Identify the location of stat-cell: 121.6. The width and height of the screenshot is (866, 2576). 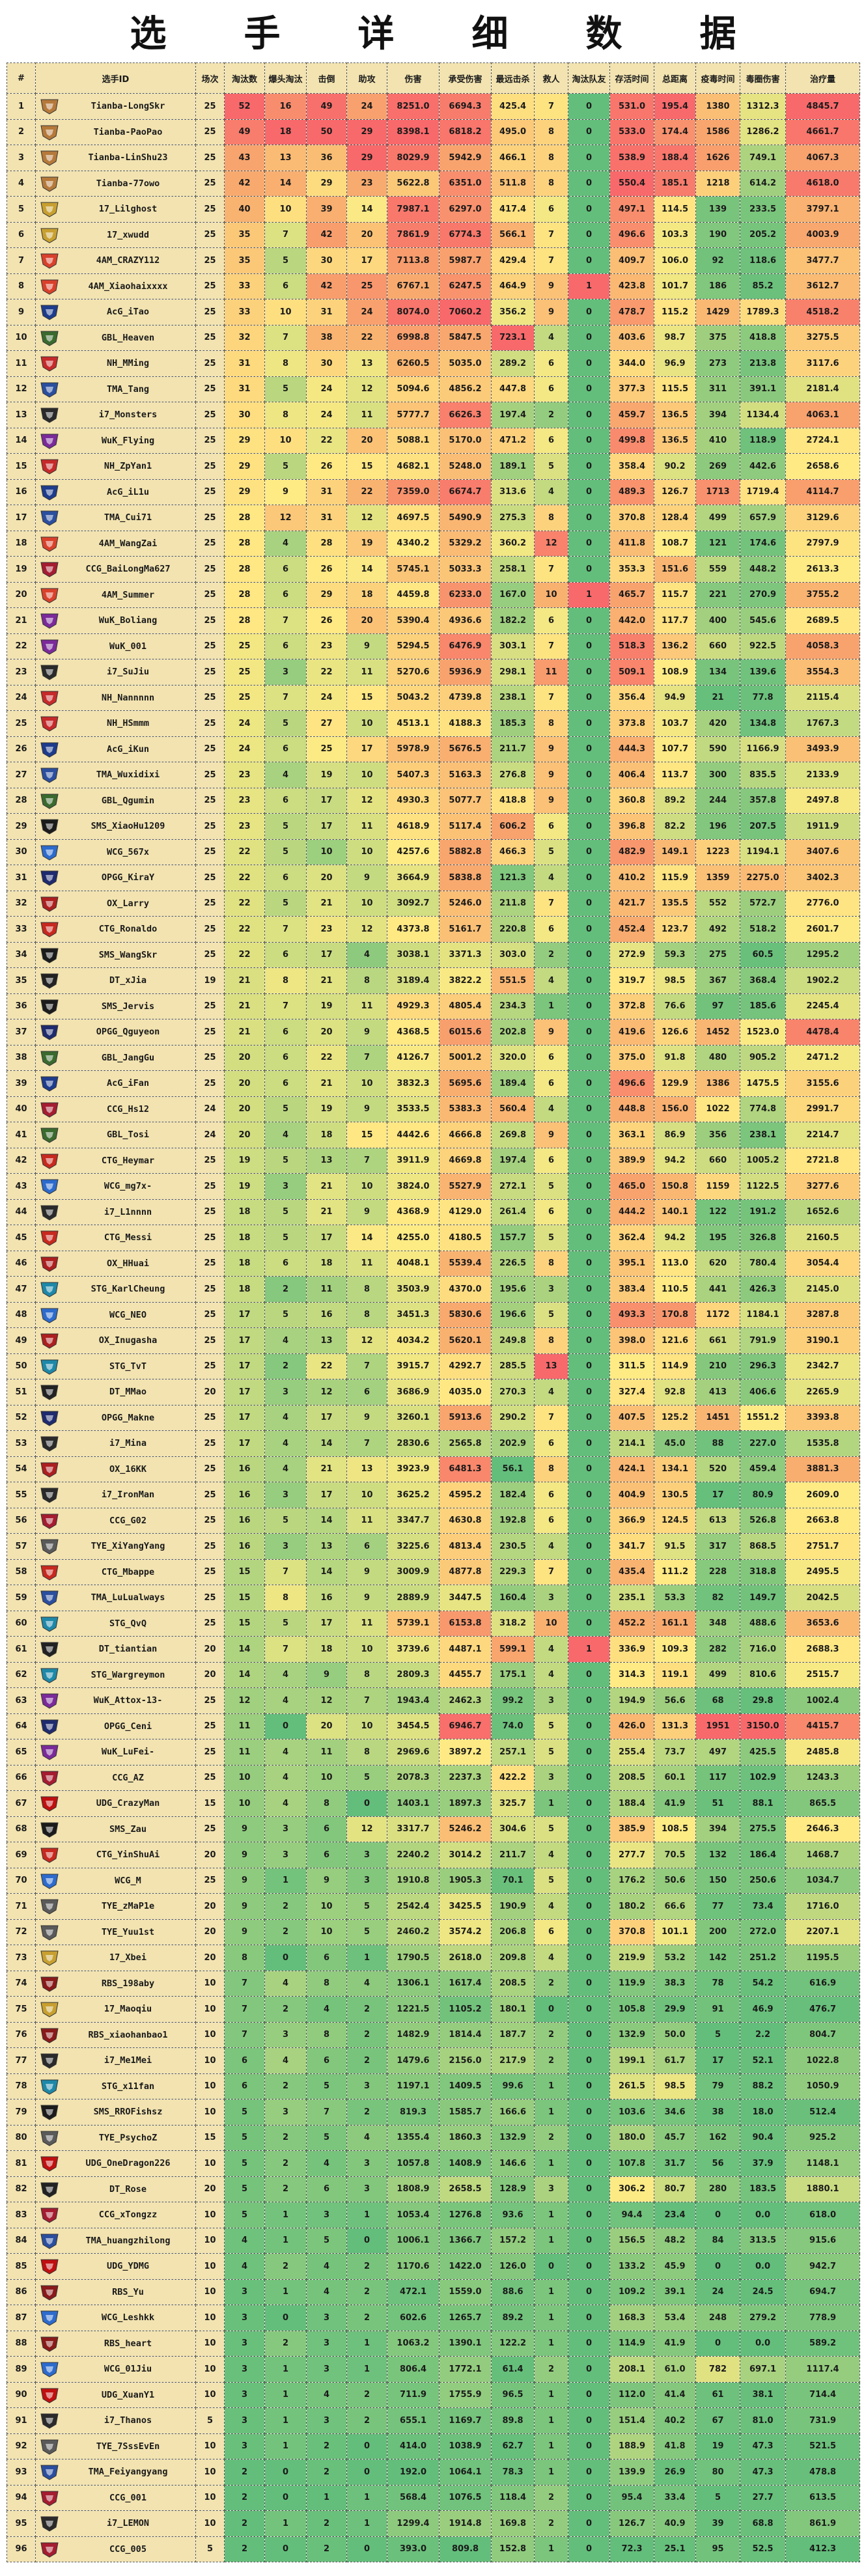
(675, 1340).